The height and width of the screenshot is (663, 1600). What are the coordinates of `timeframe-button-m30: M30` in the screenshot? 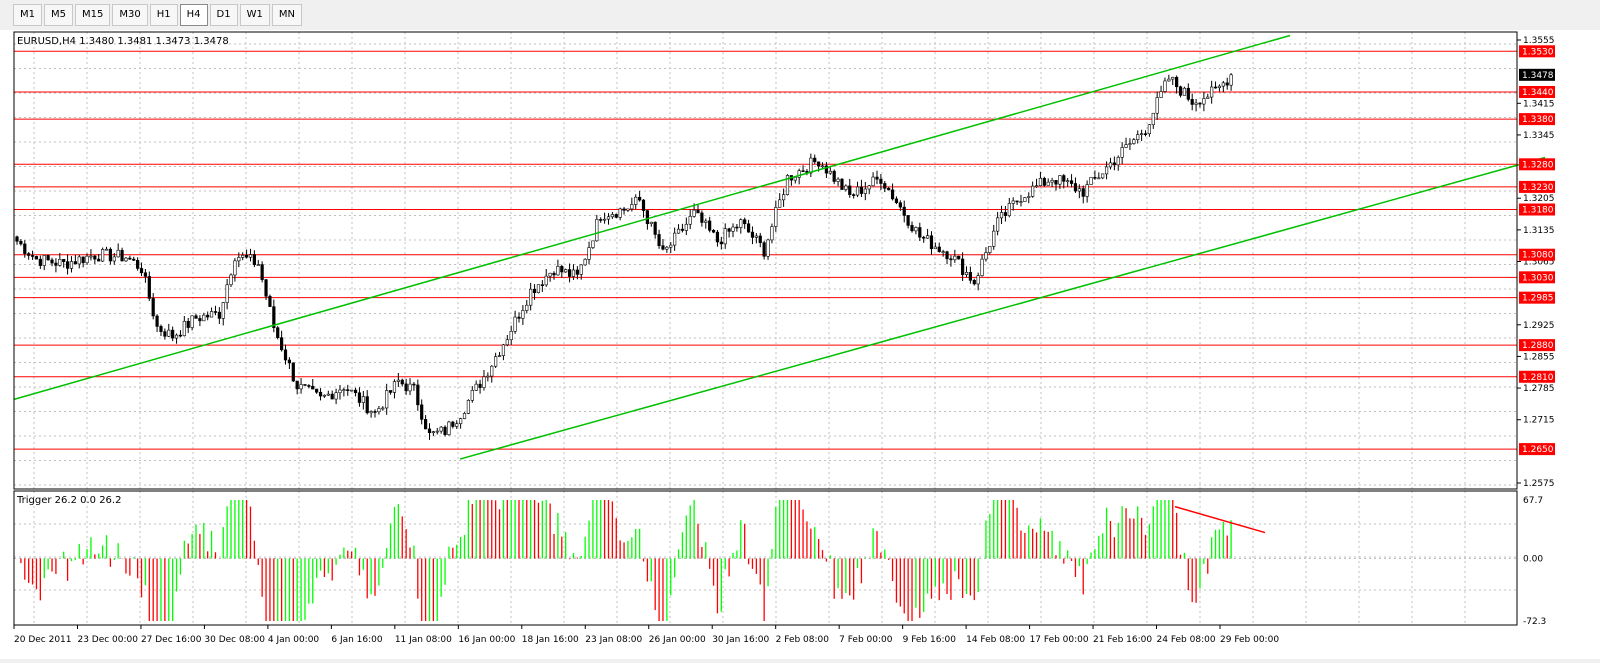 It's located at (130, 15).